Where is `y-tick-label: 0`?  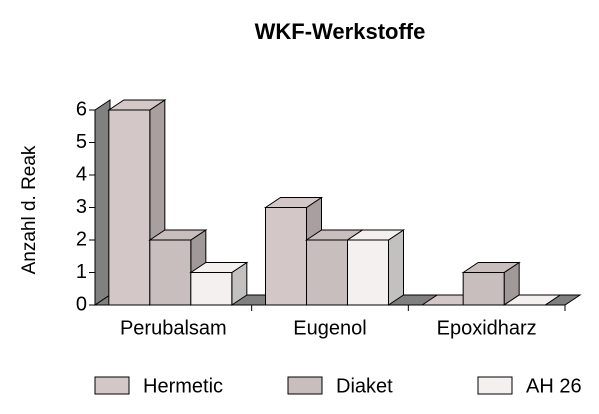
y-tick-label: 0 is located at coordinates (81, 304).